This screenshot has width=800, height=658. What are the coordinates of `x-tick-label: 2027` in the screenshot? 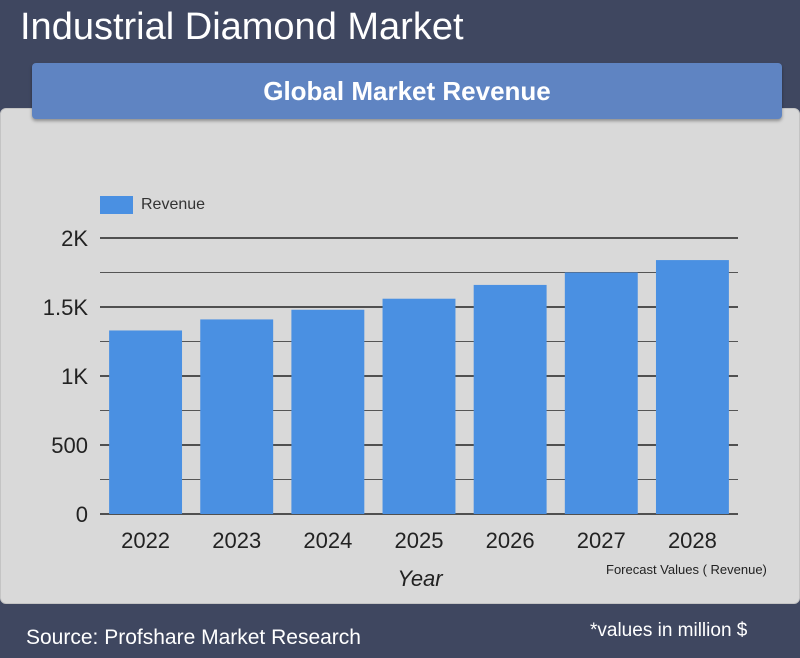 It's located at (601, 540).